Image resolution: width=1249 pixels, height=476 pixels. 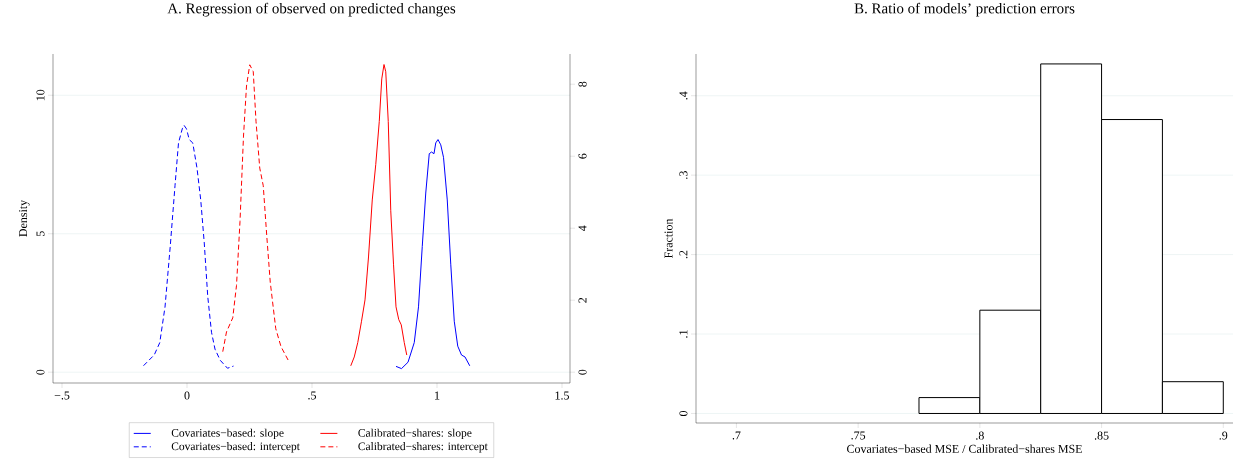 What do you see at coordinates (423, 447) in the screenshot?
I see `legend-label: Calibrated−shares: intercept` at bounding box center [423, 447].